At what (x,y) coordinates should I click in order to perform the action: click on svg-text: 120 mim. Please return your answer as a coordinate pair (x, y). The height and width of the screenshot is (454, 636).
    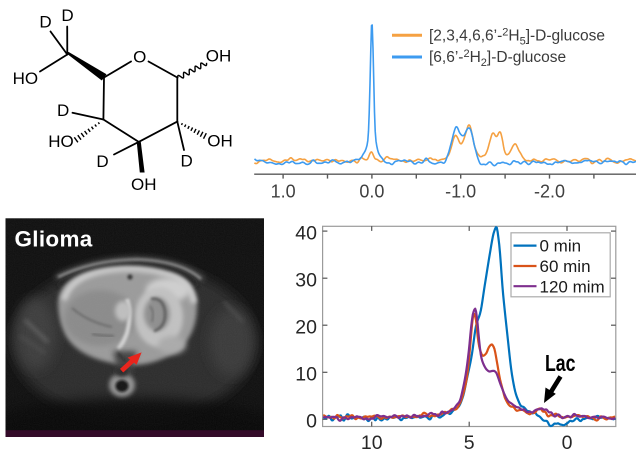
    Looking at the image, I should click on (572, 286).